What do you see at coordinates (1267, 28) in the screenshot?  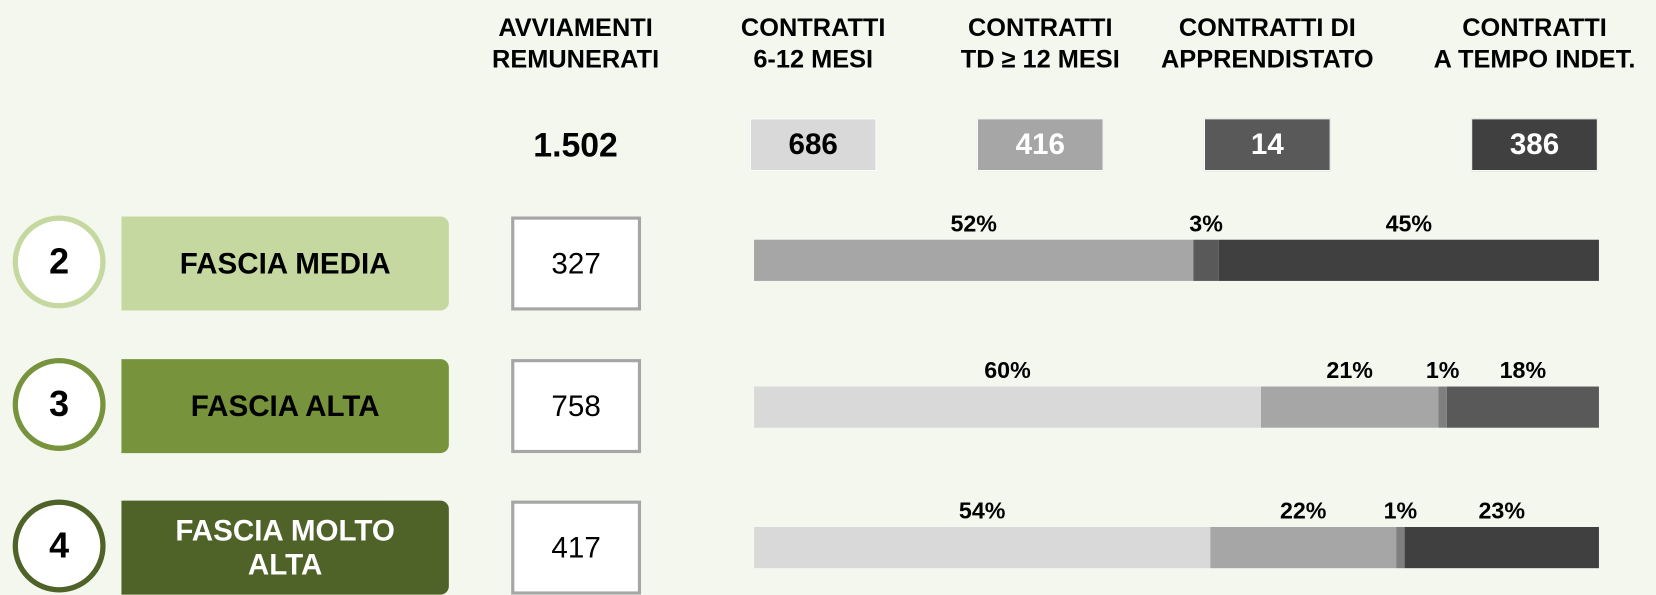 I see `header-line: CONTRATTI DI` at bounding box center [1267, 28].